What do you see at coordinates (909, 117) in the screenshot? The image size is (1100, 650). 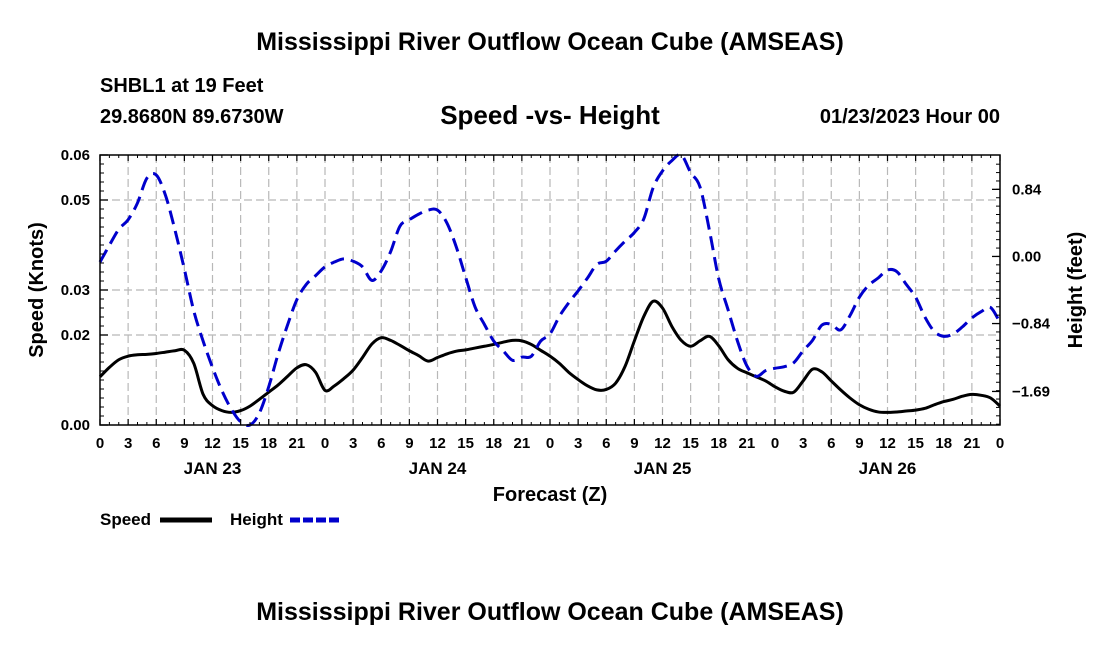 I see `forecast-datetime: 01/23/2023 Hour 00` at bounding box center [909, 117].